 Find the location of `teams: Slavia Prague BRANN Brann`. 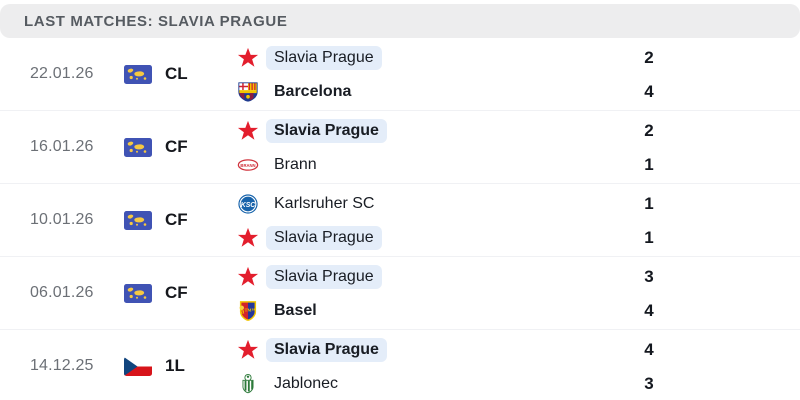

teams: Slavia Prague BRANN Brann is located at coordinates (428, 148).